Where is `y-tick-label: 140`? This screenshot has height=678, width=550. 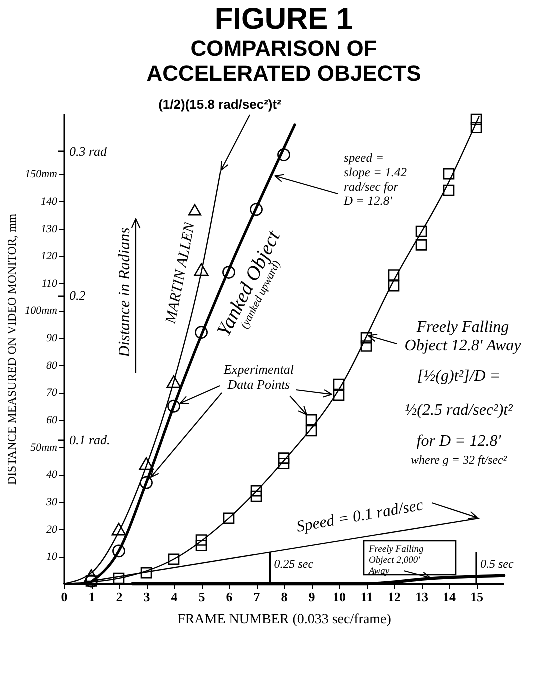 y-tick-label: 140 is located at coordinates (49, 202).